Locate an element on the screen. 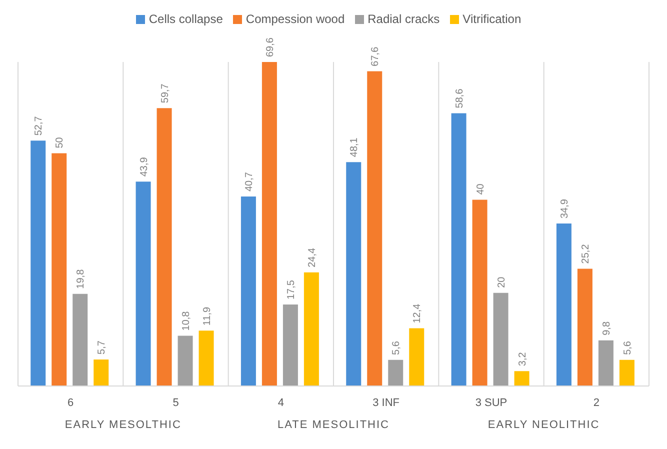 This screenshot has height=449, width=667. data-label: 58,6 is located at coordinates (460, 98).